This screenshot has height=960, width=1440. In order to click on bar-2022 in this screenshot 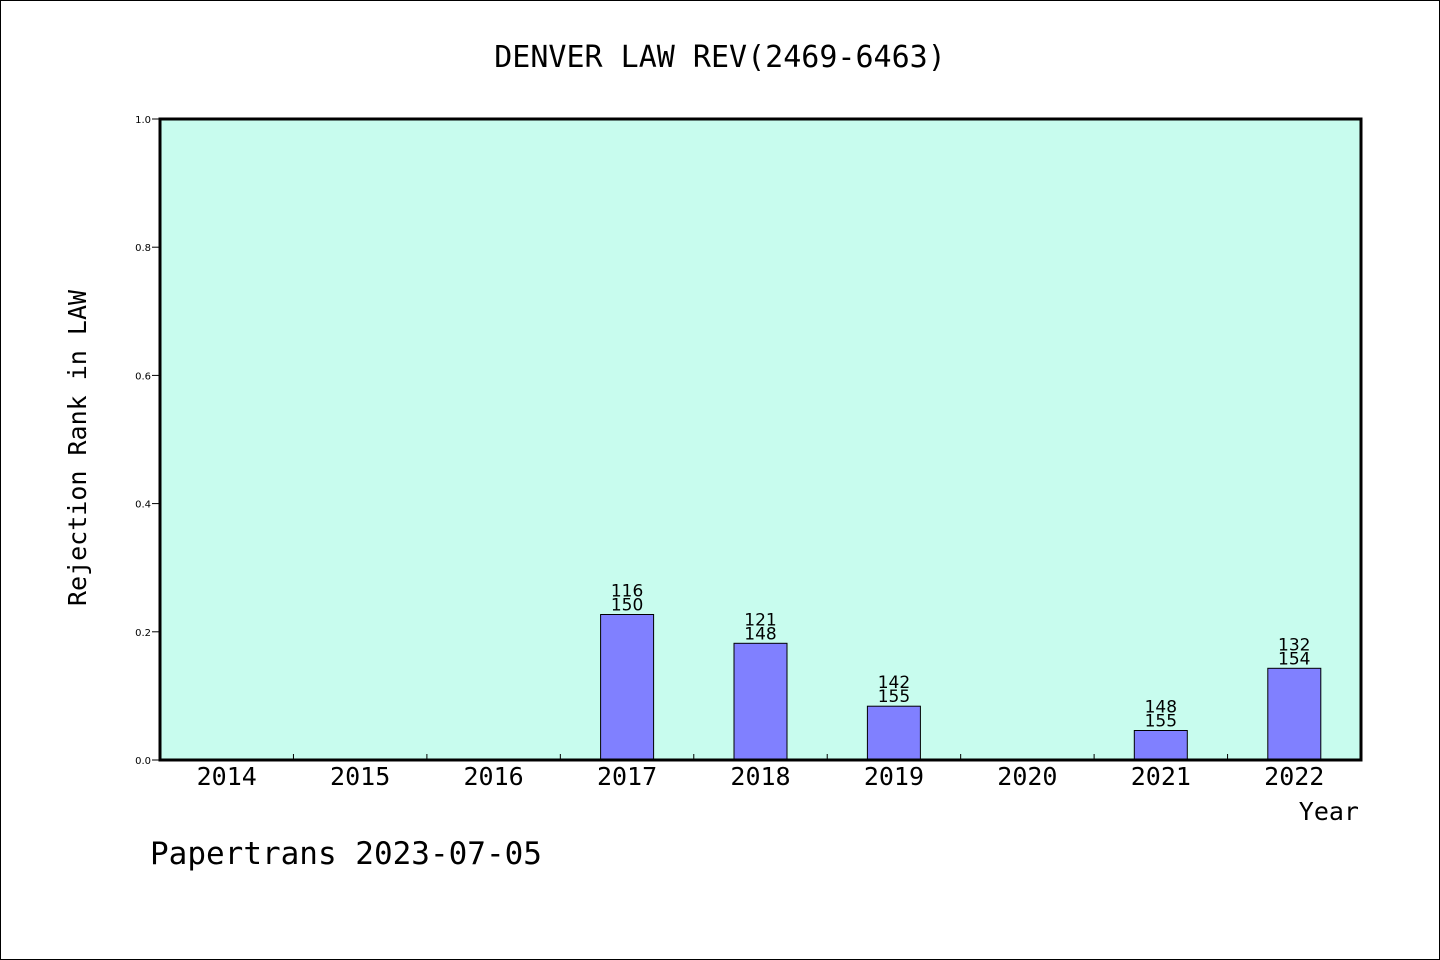, I will do `click(1294, 714)`.